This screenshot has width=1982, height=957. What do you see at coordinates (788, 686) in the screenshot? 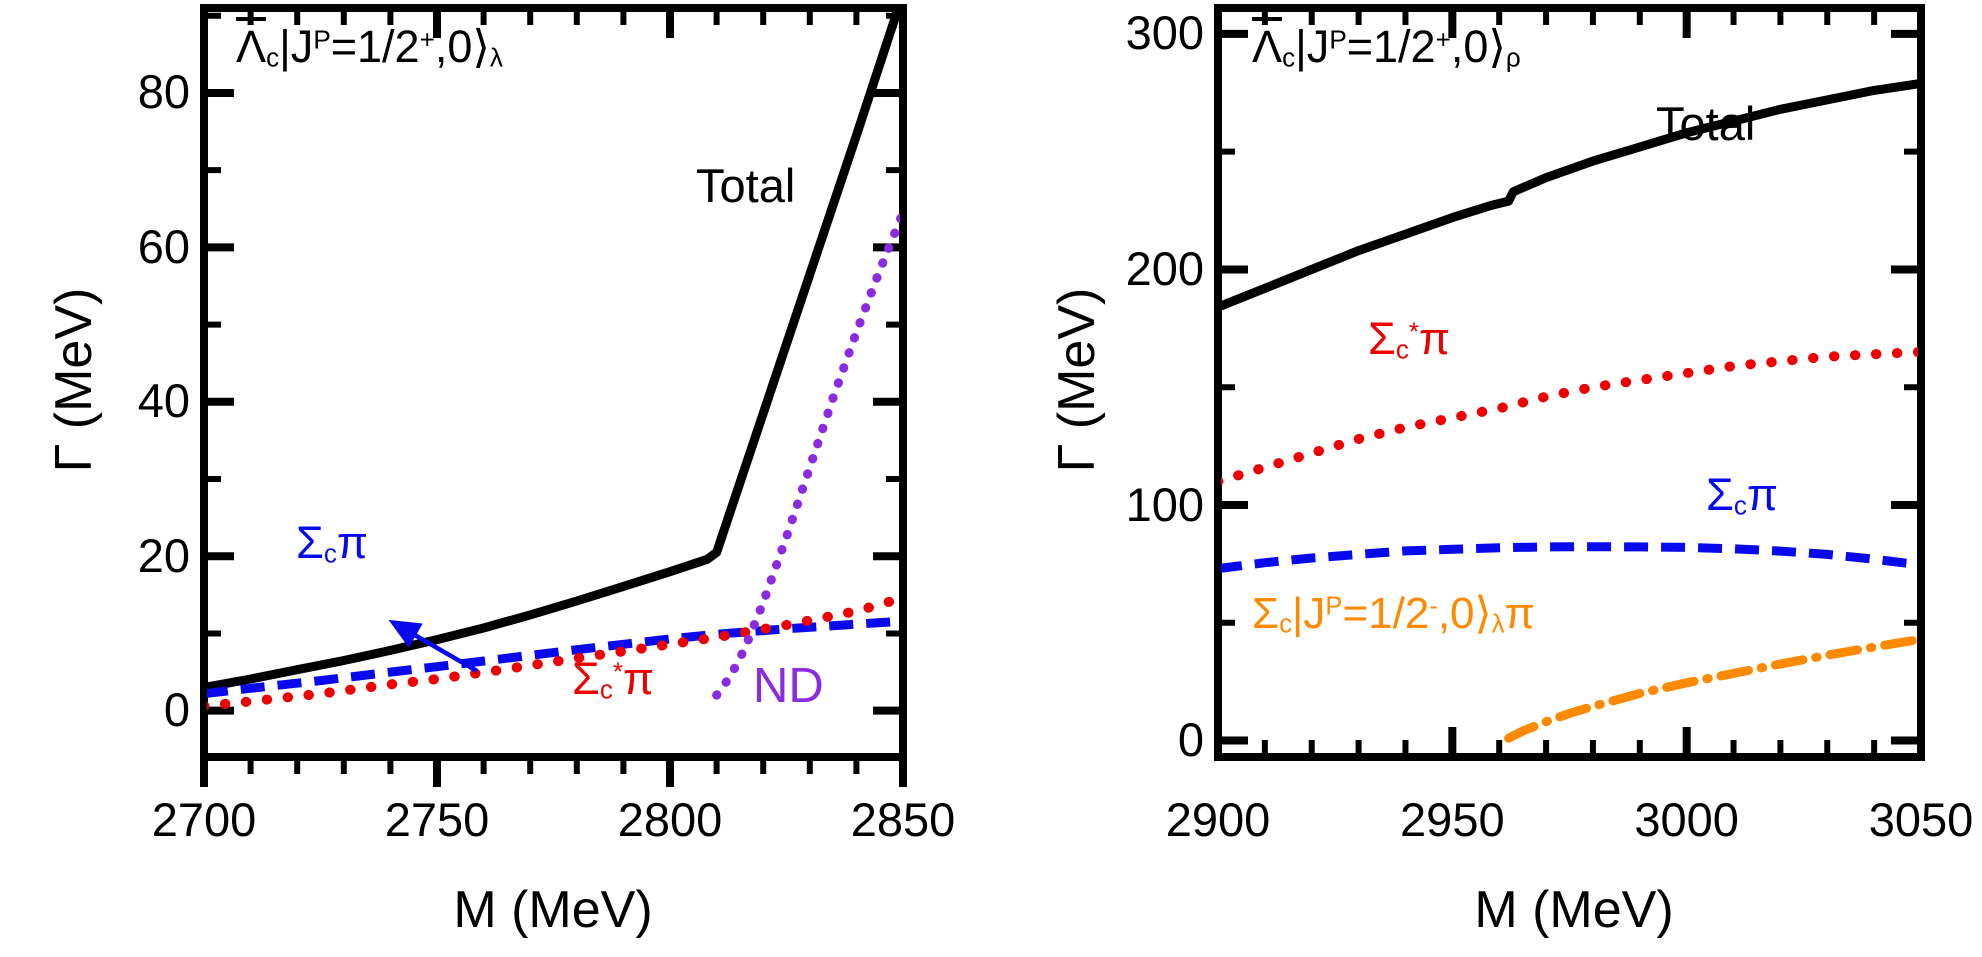
I see `nd-label: ND` at bounding box center [788, 686].